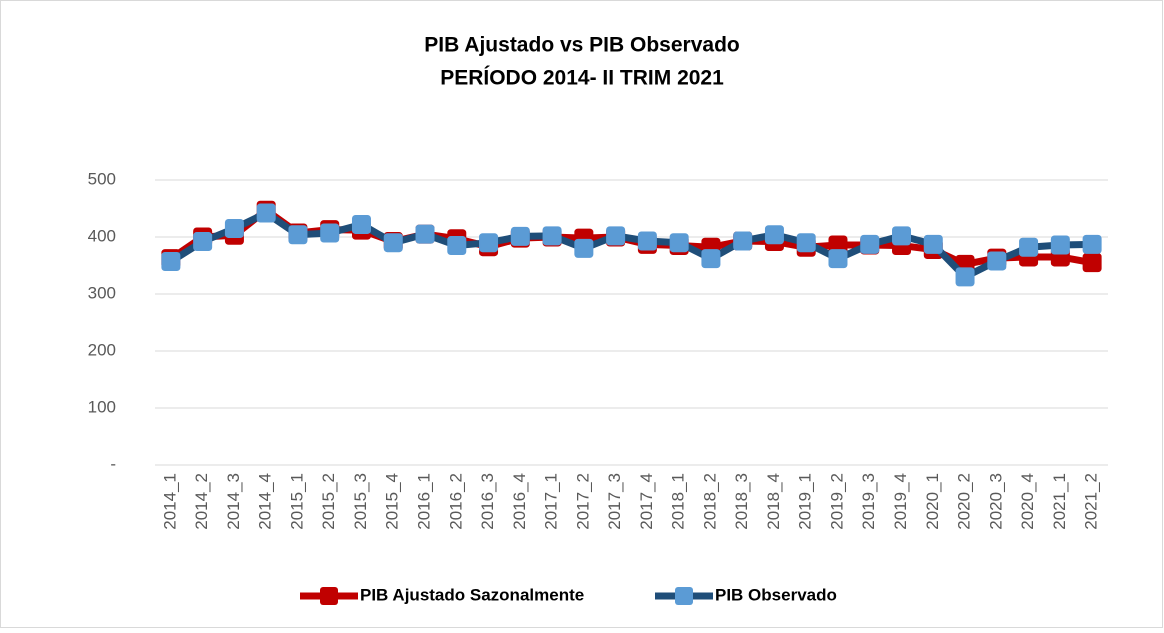 Image resolution: width=1164 pixels, height=633 pixels. What do you see at coordinates (102, 349) in the screenshot?
I see `y-tick-label: 200` at bounding box center [102, 349].